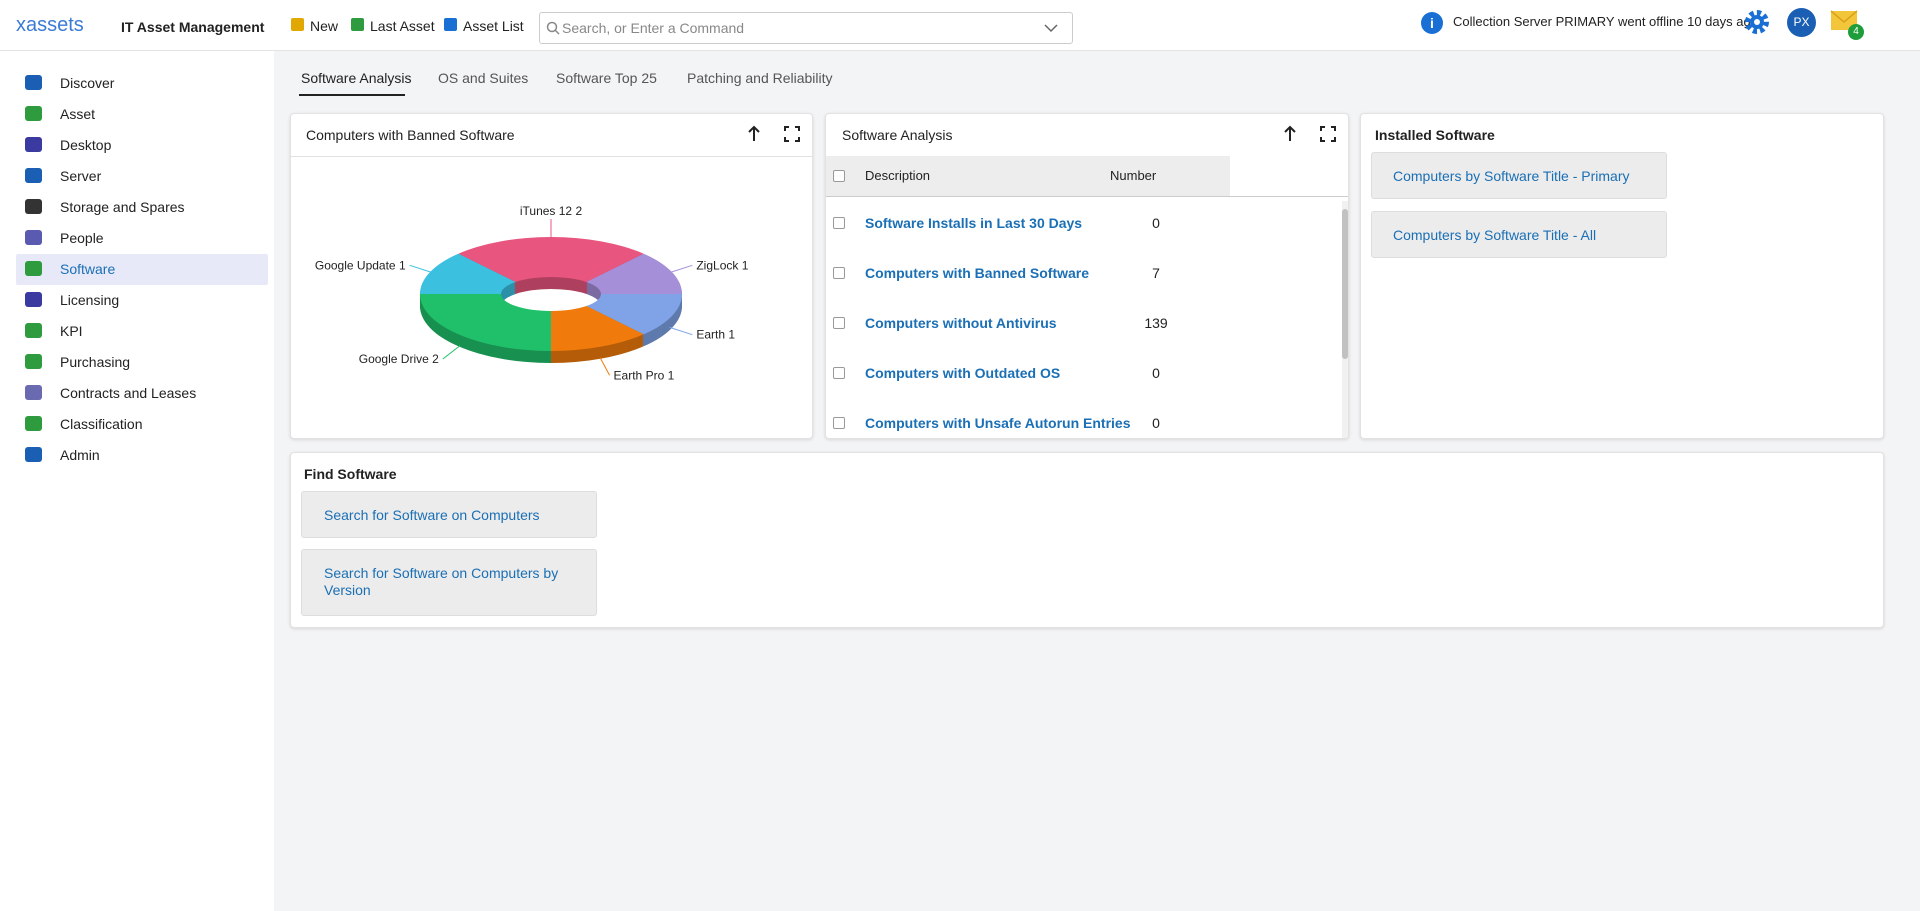  Describe the element at coordinates (71, 331) in the screenshot. I see `nav-item: KPI` at that location.